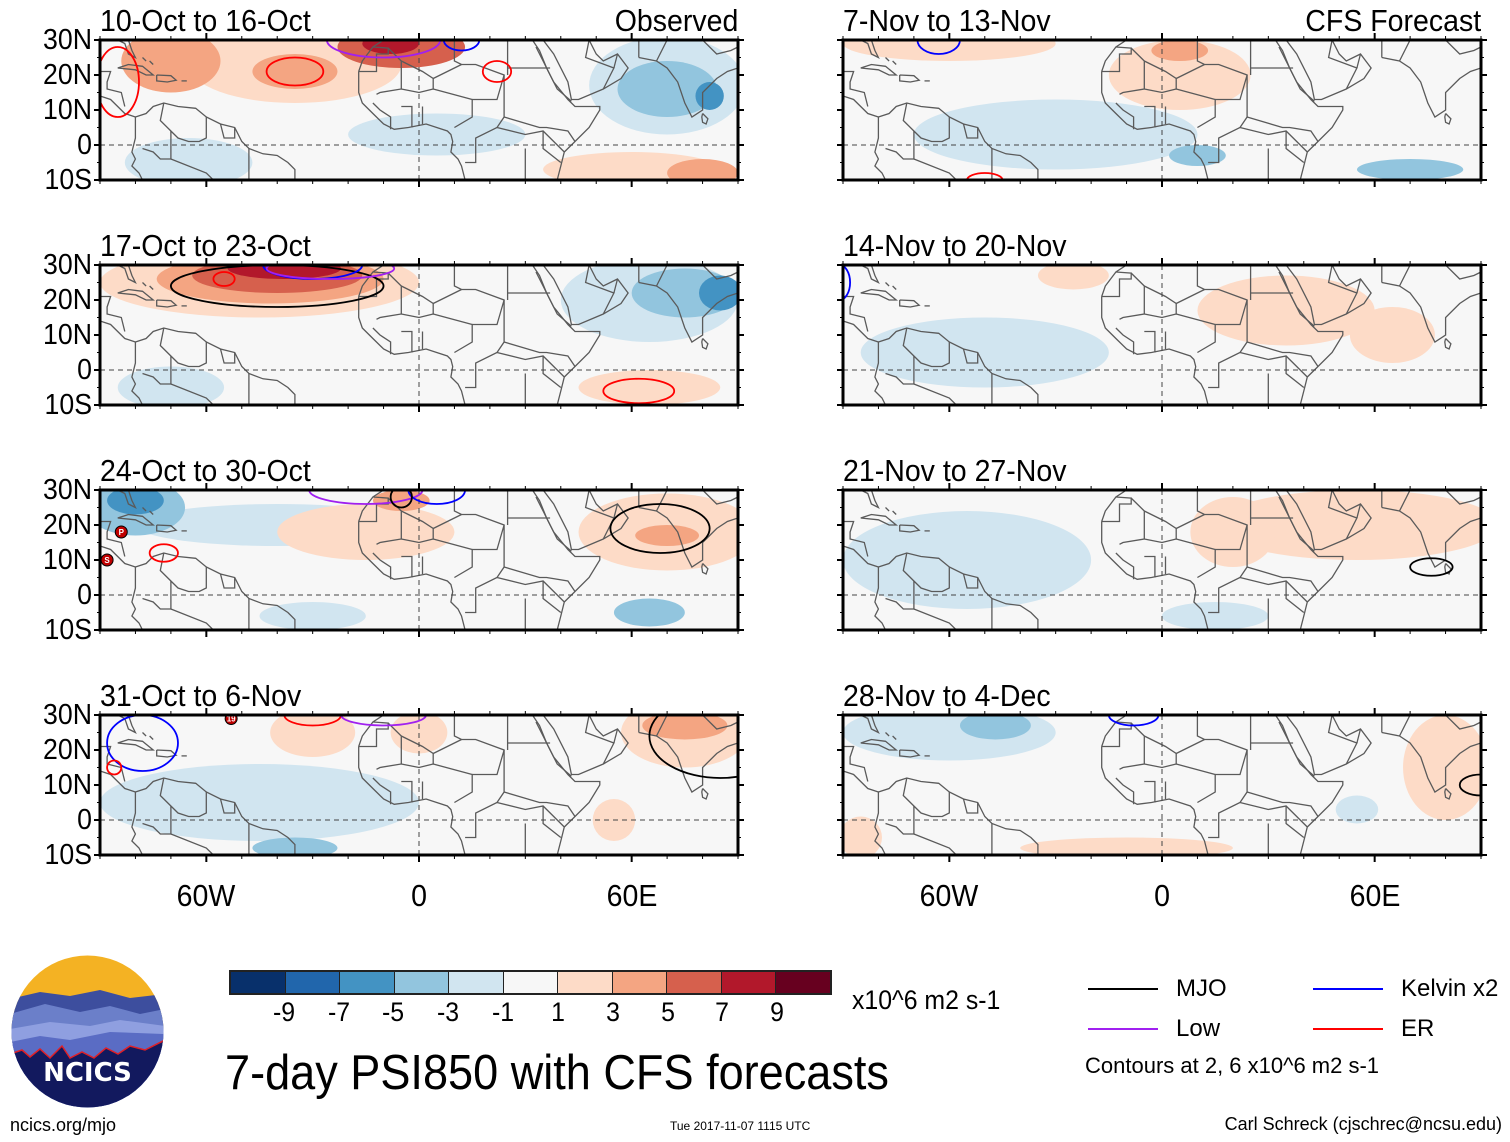  I want to click on lat-tick-label: 0, so click(84, 820).